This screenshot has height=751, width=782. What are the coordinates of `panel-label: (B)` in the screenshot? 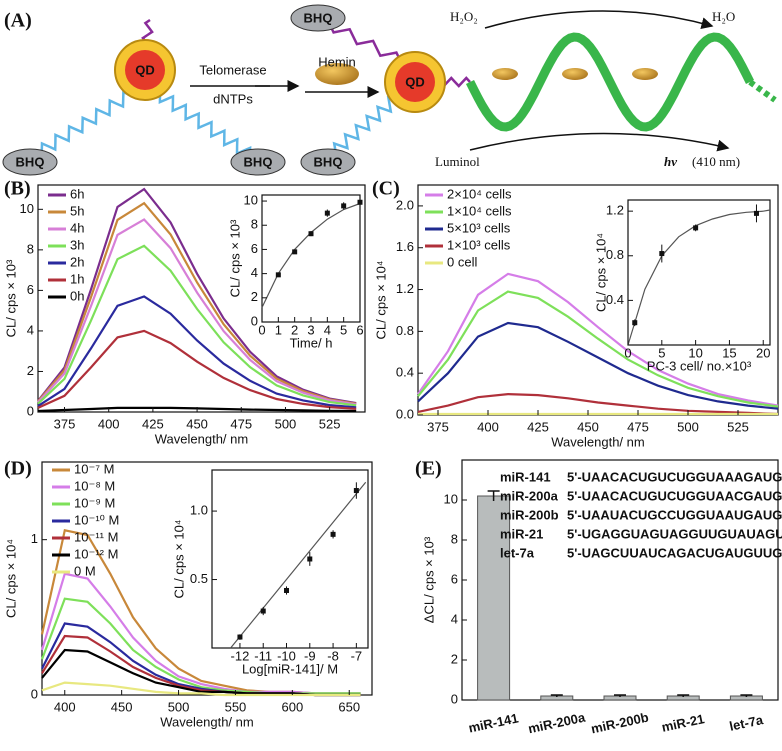 It's located at (17, 189).